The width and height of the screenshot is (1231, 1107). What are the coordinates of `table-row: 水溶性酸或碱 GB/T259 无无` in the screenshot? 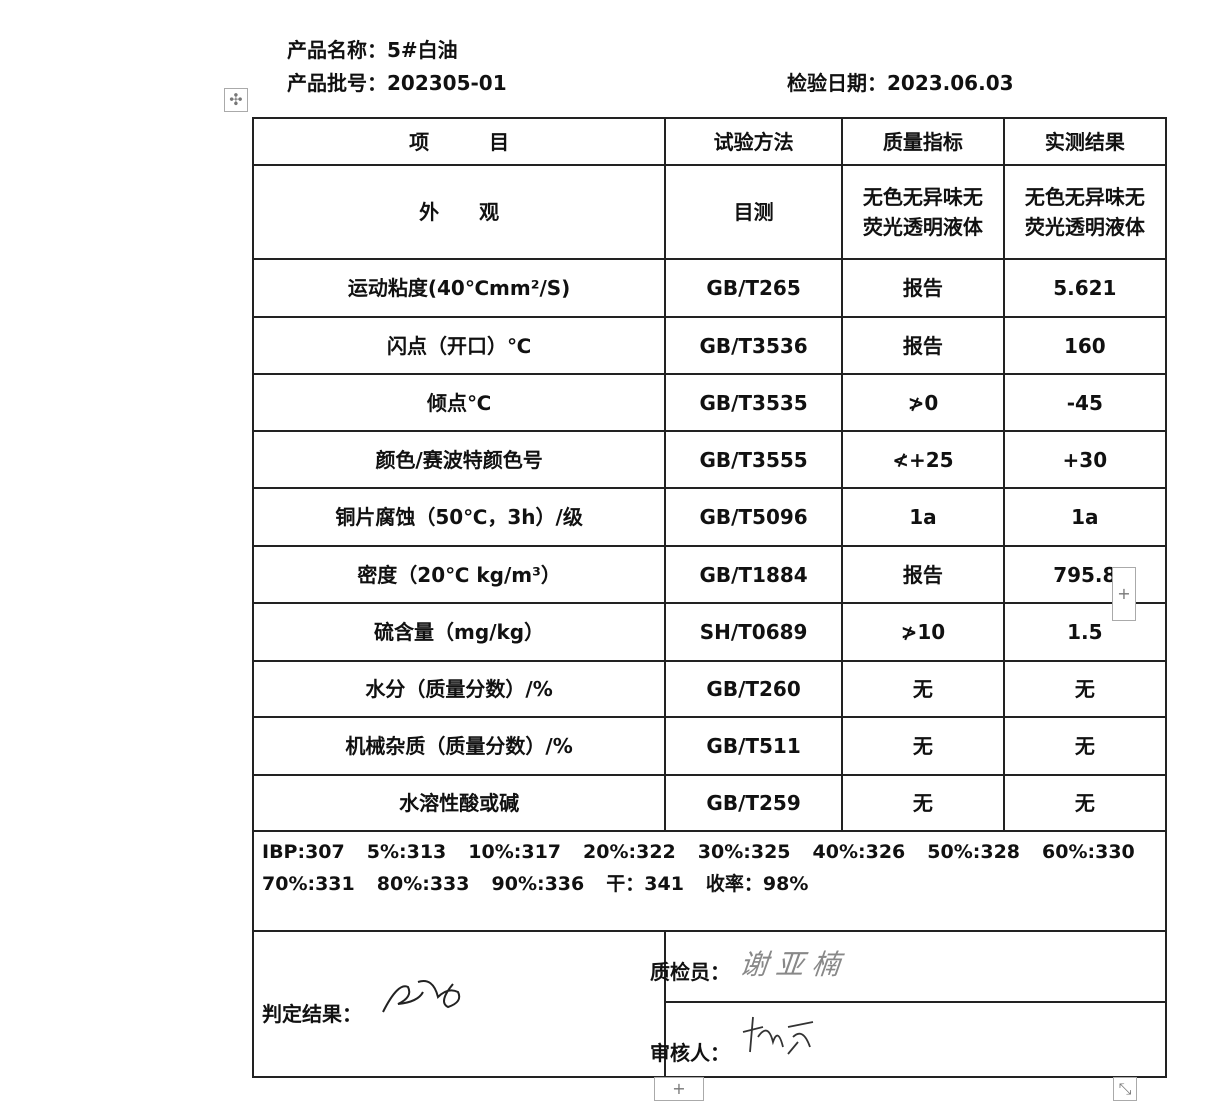 It's located at (709, 803).